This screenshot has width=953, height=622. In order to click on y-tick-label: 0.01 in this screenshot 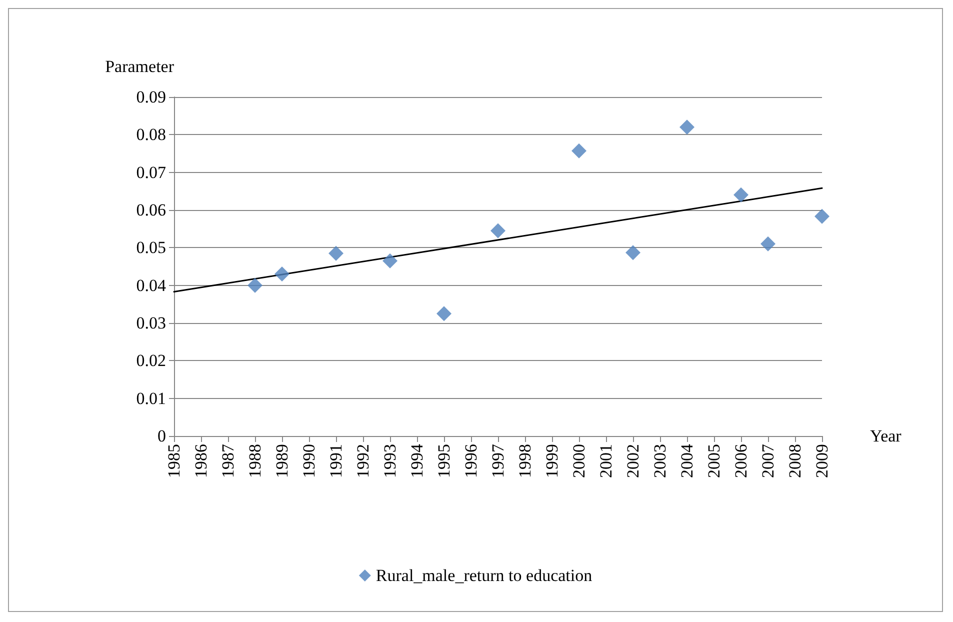, I will do `click(151, 398)`.